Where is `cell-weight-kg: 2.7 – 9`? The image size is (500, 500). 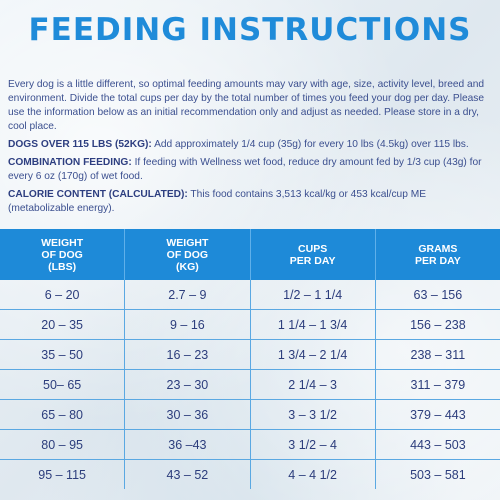
cell-weight-kg: 2.7 – 9 is located at coordinates (186, 294).